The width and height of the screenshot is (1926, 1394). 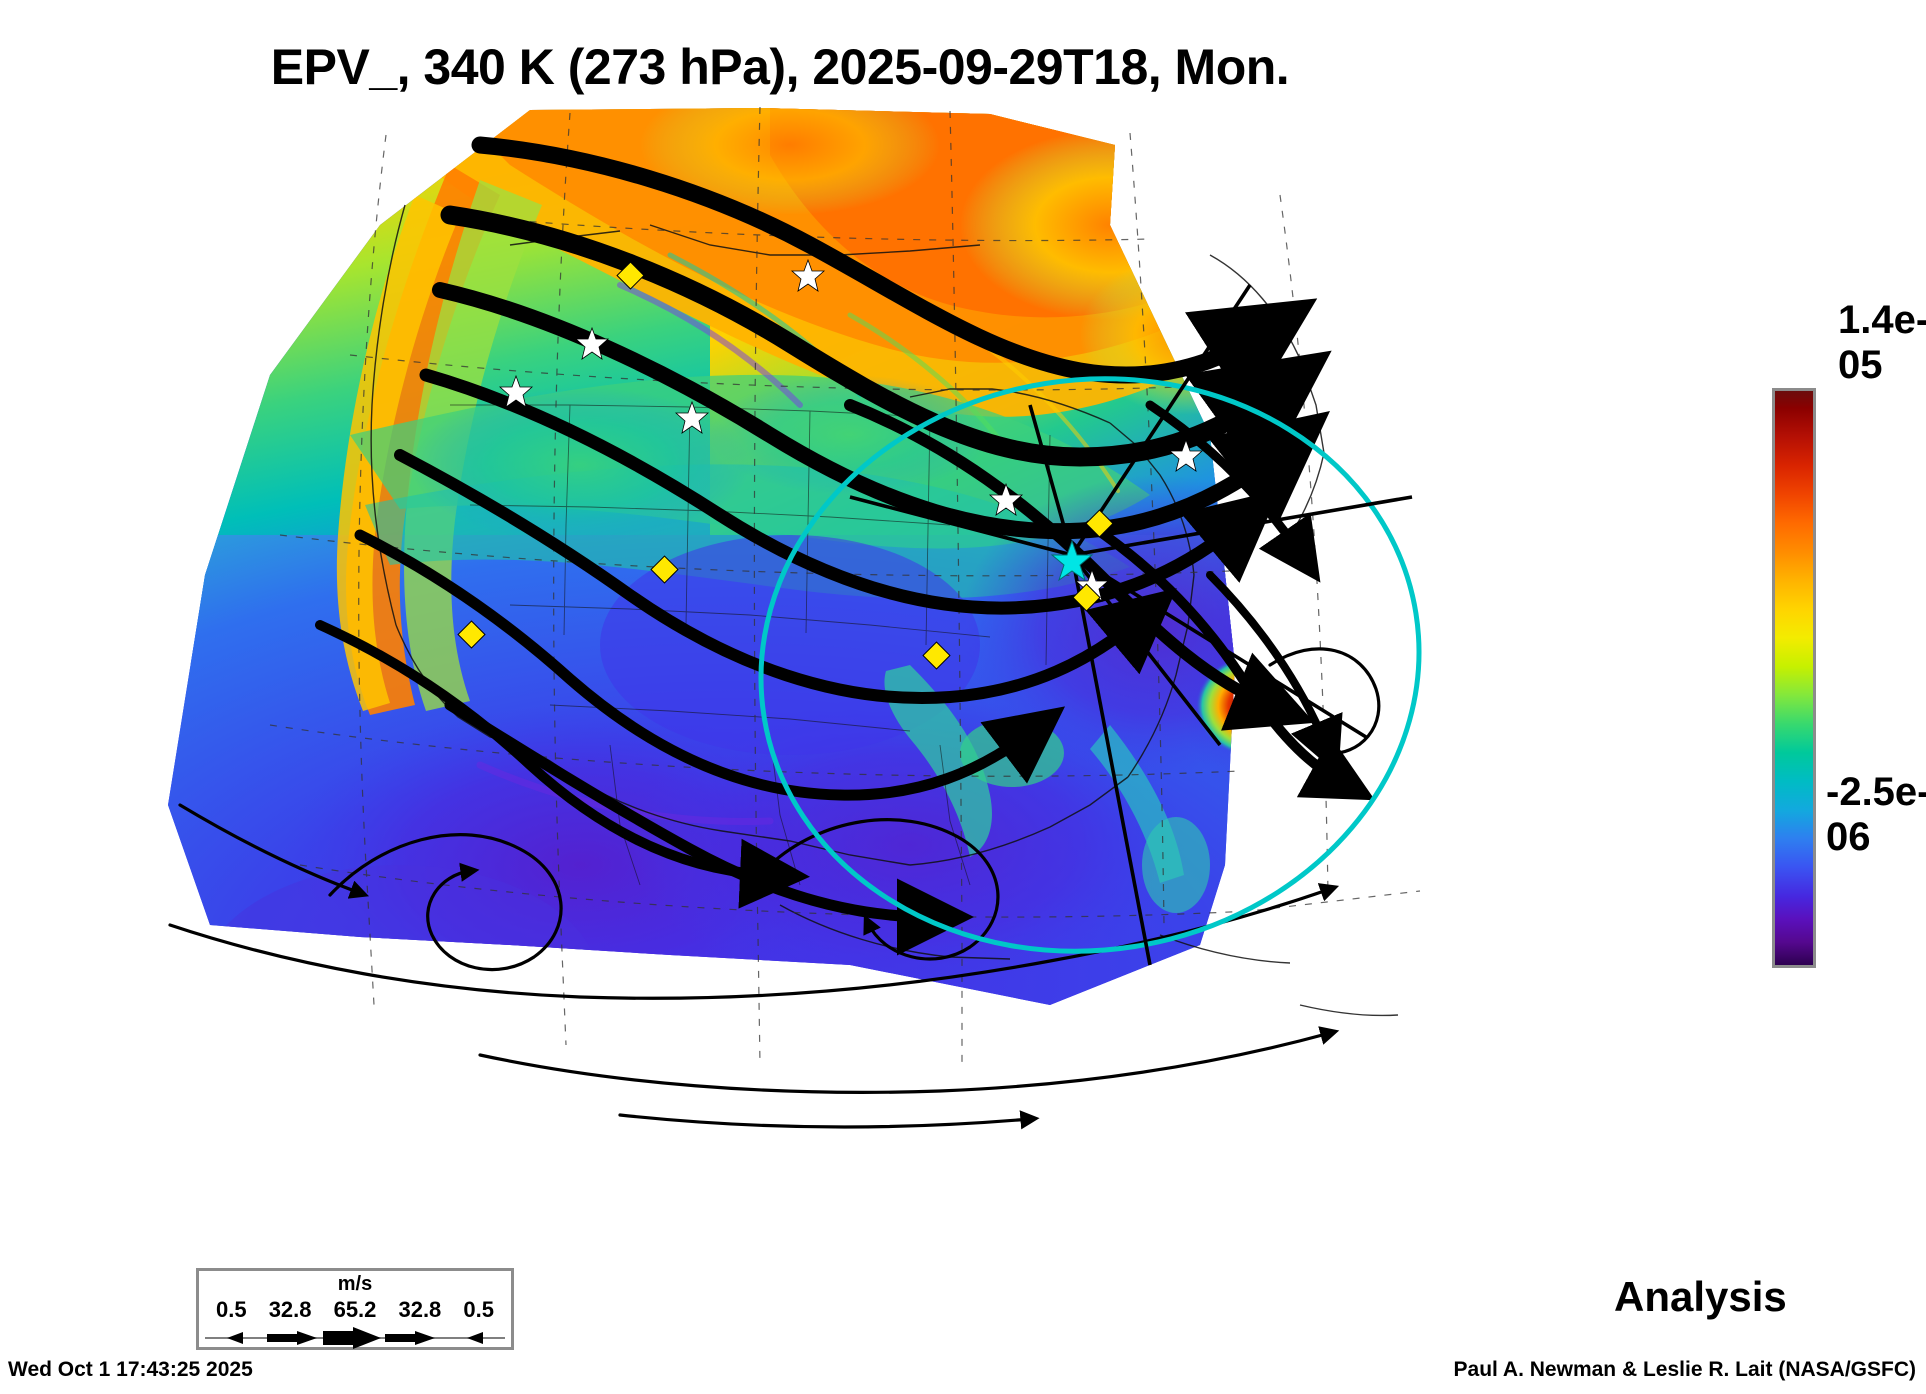 I want to click on colorbar-min-label: -2.5e-06, so click(x=1876, y=814).